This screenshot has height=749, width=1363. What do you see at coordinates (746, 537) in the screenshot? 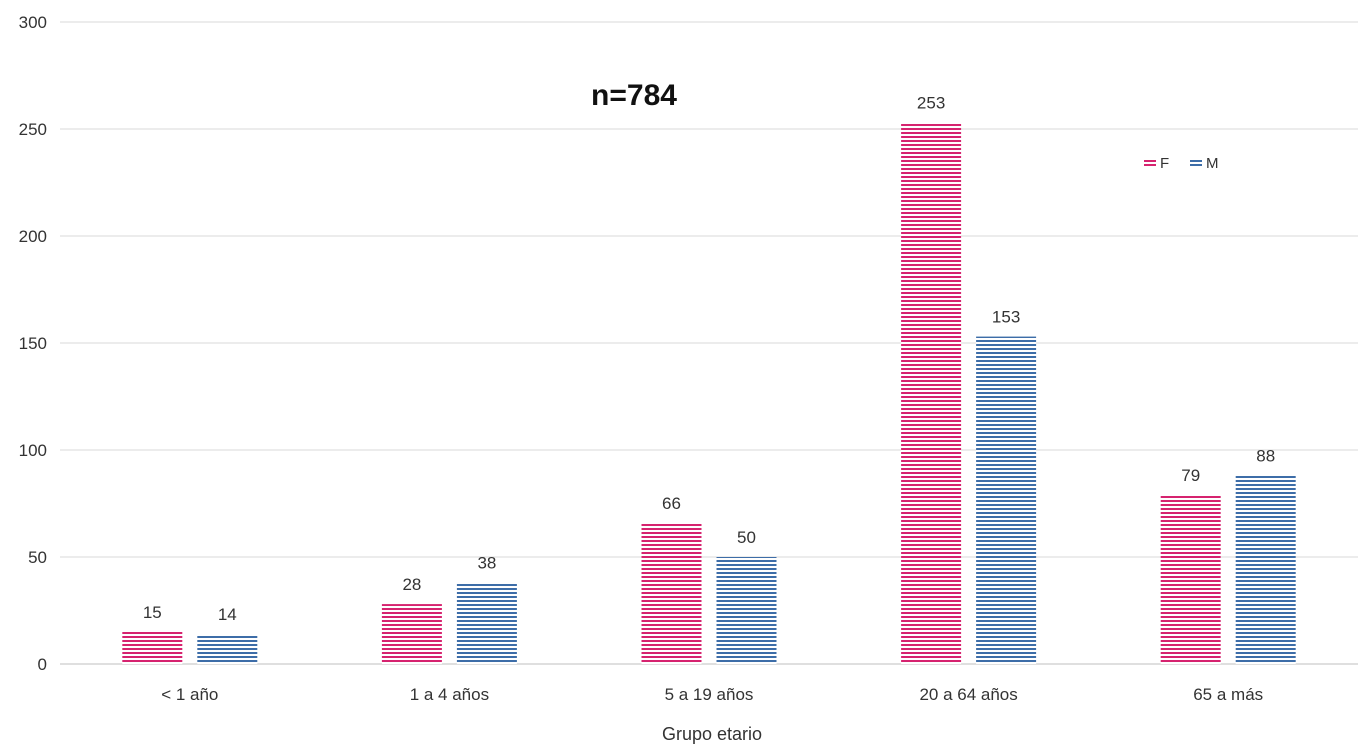
I see `data-label: 50` at bounding box center [746, 537].